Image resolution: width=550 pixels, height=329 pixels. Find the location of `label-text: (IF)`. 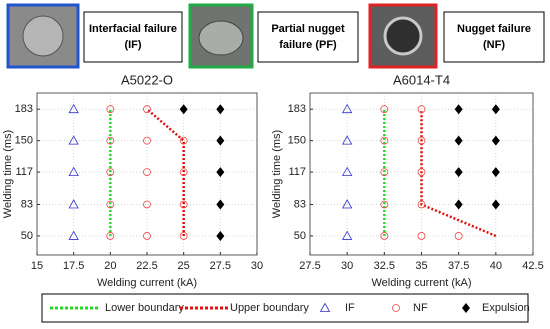

label-text: (IF) is located at coordinates (132, 45).